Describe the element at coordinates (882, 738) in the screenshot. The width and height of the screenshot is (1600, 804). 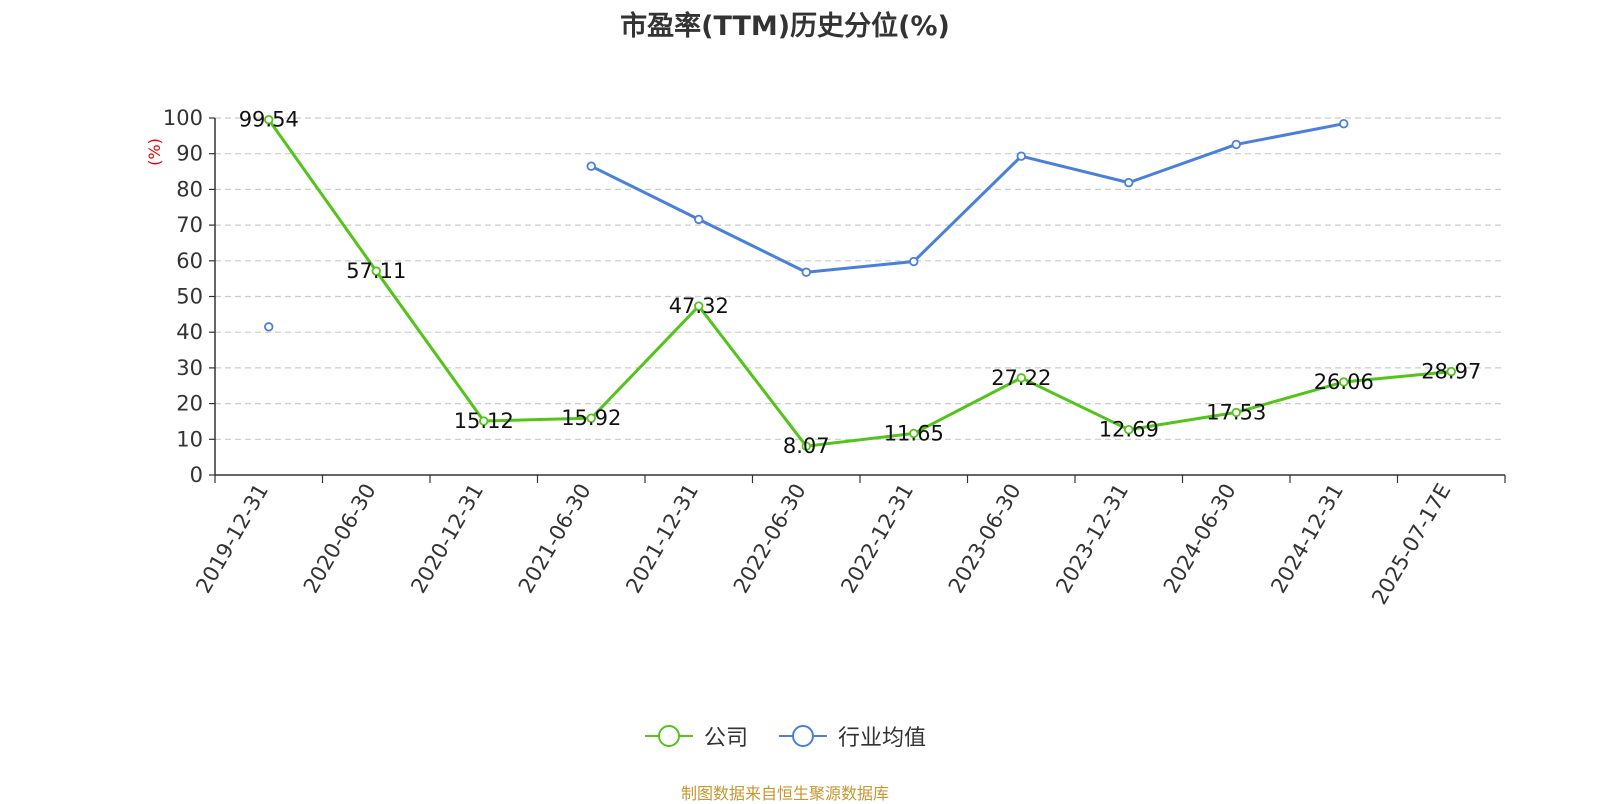
I see `legend-label: 行业均值` at that location.